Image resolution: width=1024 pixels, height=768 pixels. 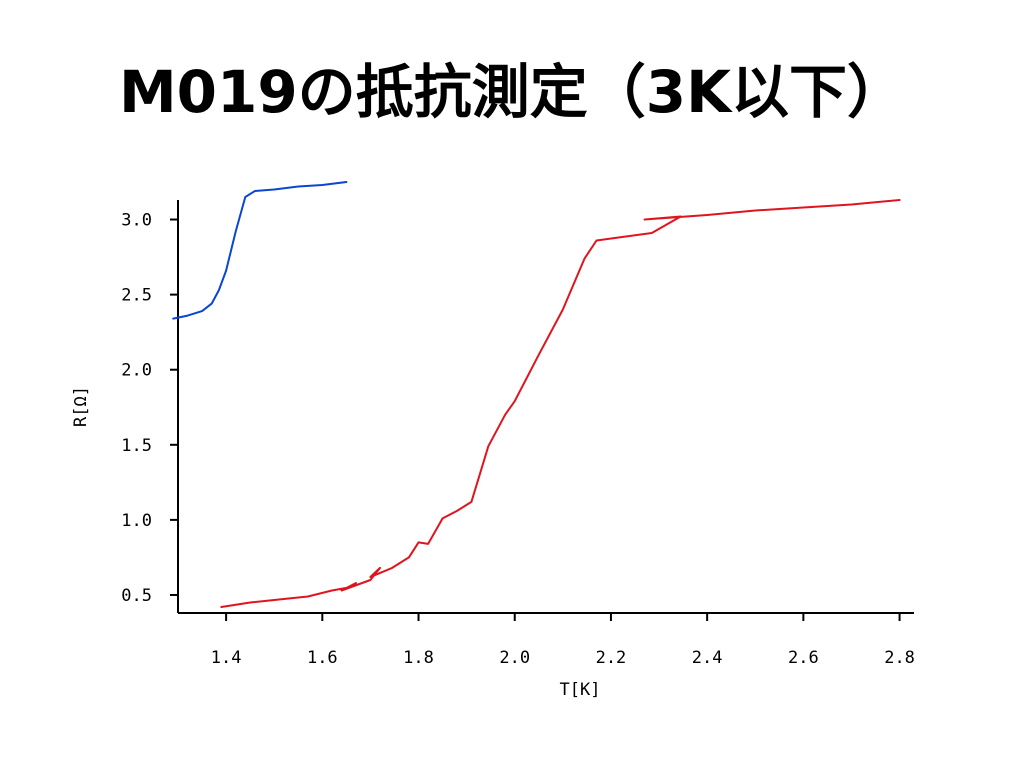 What do you see at coordinates (136, 221) in the screenshot?
I see `y-tick-label: 3.0` at bounding box center [136, 221].